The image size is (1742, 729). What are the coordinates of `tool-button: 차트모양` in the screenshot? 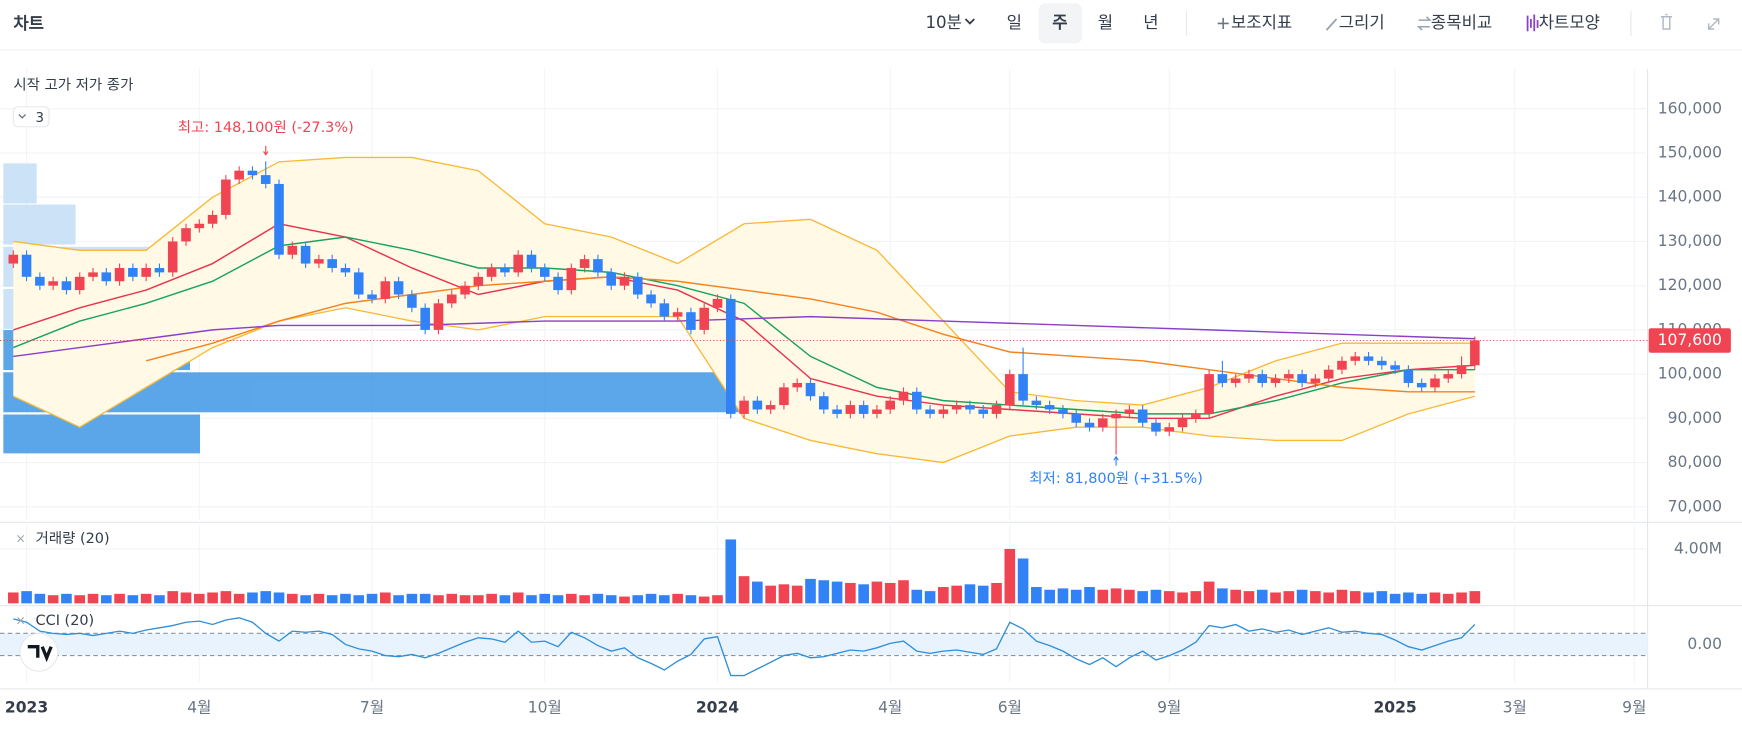 It's located at (1569, 22).